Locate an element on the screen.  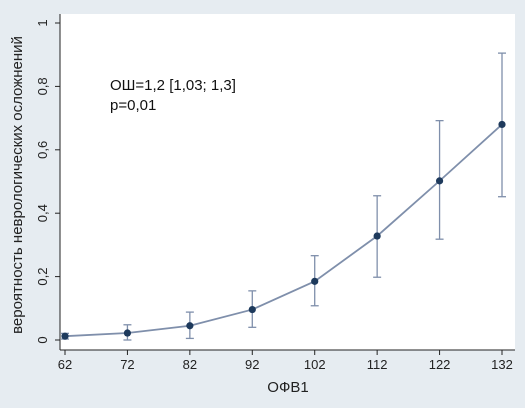
y-tick-label: 0,6 is located at coordinates (42, 150).